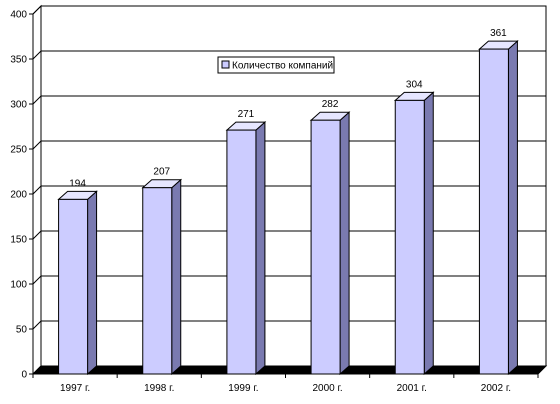 This screenshot has height=404, width=560. What do you see at coordinates (498, 33) in the screenshot?
I see `data-label: 361` at bounding box center [498, 33].